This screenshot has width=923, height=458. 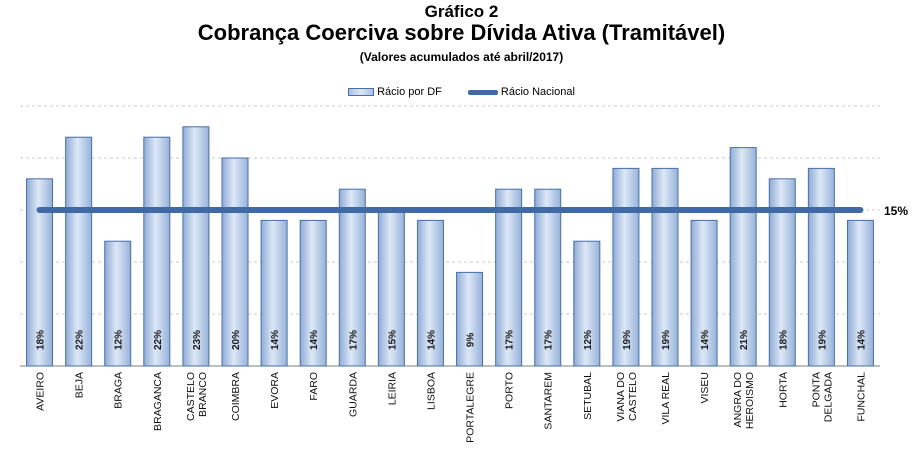 What do you see at coordinates (828, 397) in the screenshot?
I see `category-label: DELGADA` at bounding box center [828, 397].